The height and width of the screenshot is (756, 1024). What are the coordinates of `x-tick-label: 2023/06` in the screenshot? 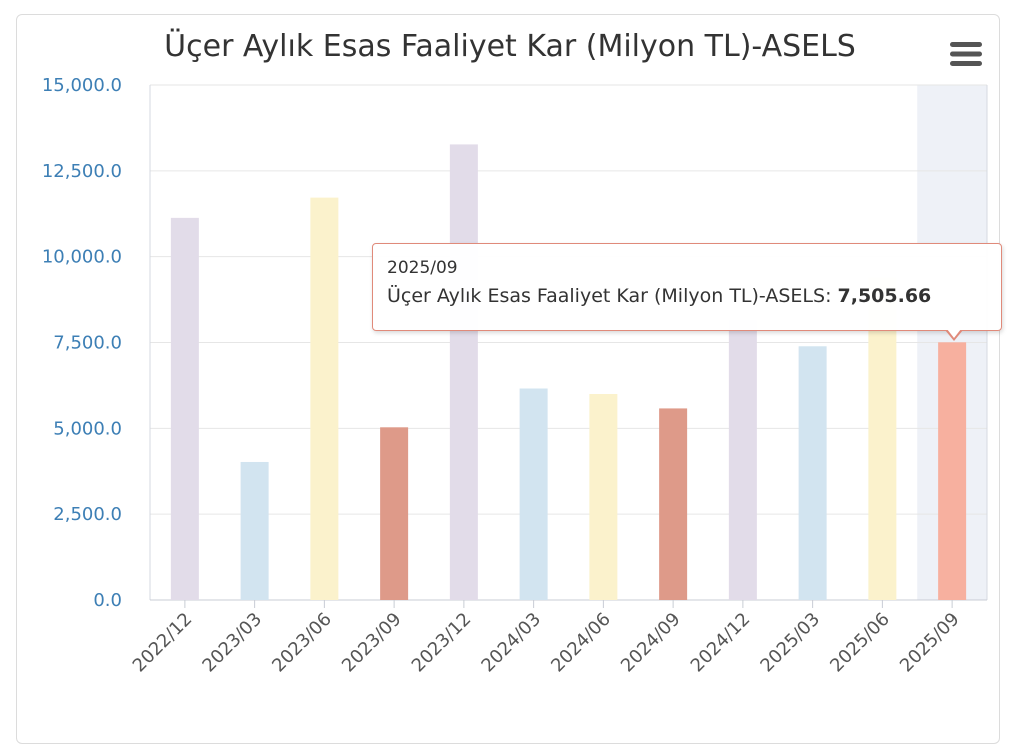 It's located at (302, 643).